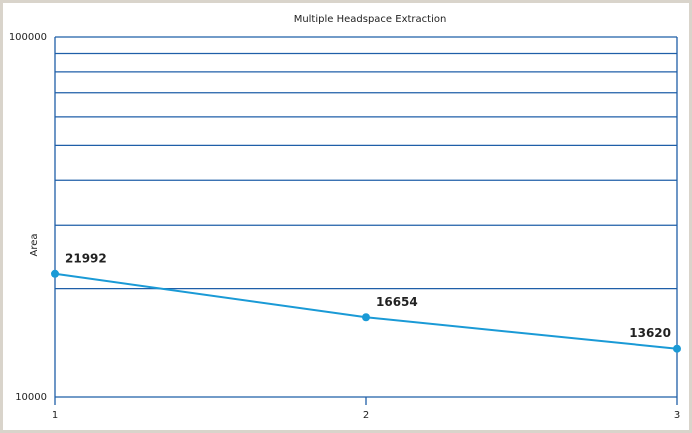 Image resolution: width=692 pixels, height=433 pixels. What do you see at coordinates (34, 244) in the screenshot?
I see `y-axis-label: Area` at bounding box center [34, 244].